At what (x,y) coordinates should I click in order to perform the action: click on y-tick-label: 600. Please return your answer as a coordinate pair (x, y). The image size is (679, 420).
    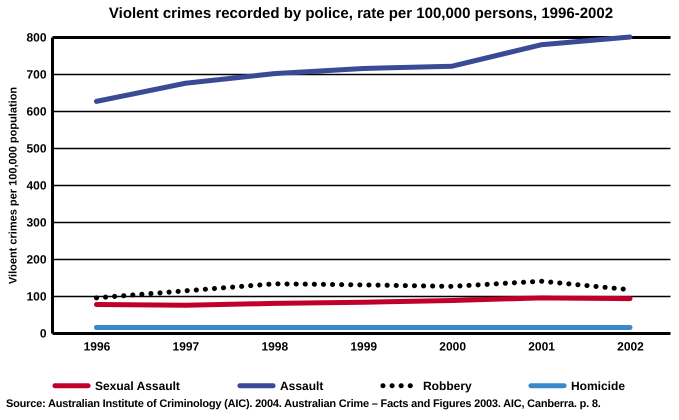
    Looking at the image, I should click on (36, 111).